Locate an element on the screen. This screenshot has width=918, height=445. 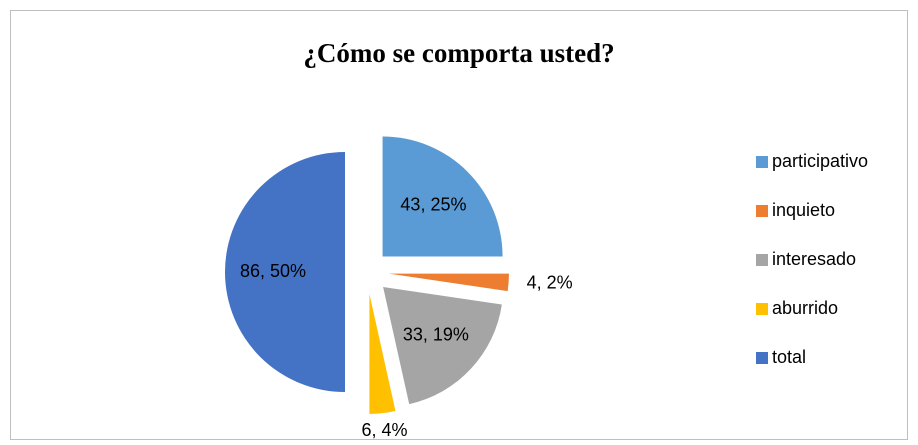
data-label: 4, 2% is located at coordinates (550, 282).